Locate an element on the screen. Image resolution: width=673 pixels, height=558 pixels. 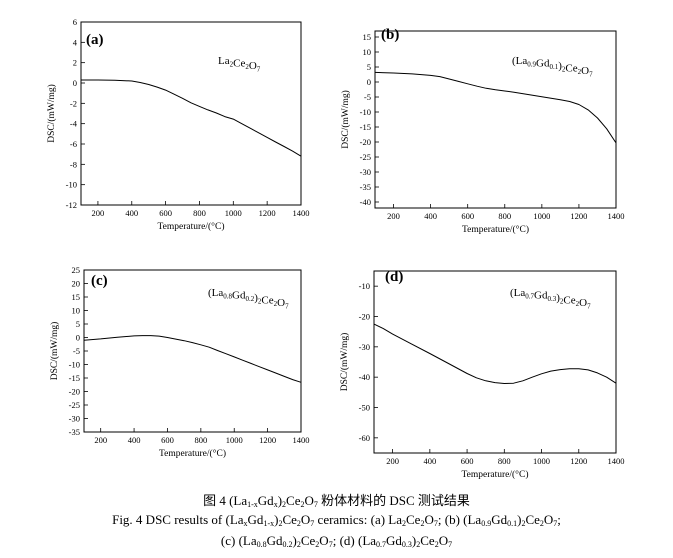
y-tick-label: 25 is located at coordinates (76, 270).